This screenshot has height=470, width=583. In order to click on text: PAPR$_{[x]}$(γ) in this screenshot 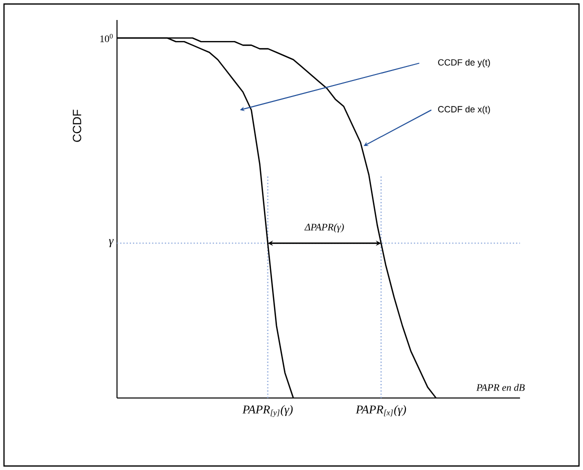, I will do `click(381, 410)`.